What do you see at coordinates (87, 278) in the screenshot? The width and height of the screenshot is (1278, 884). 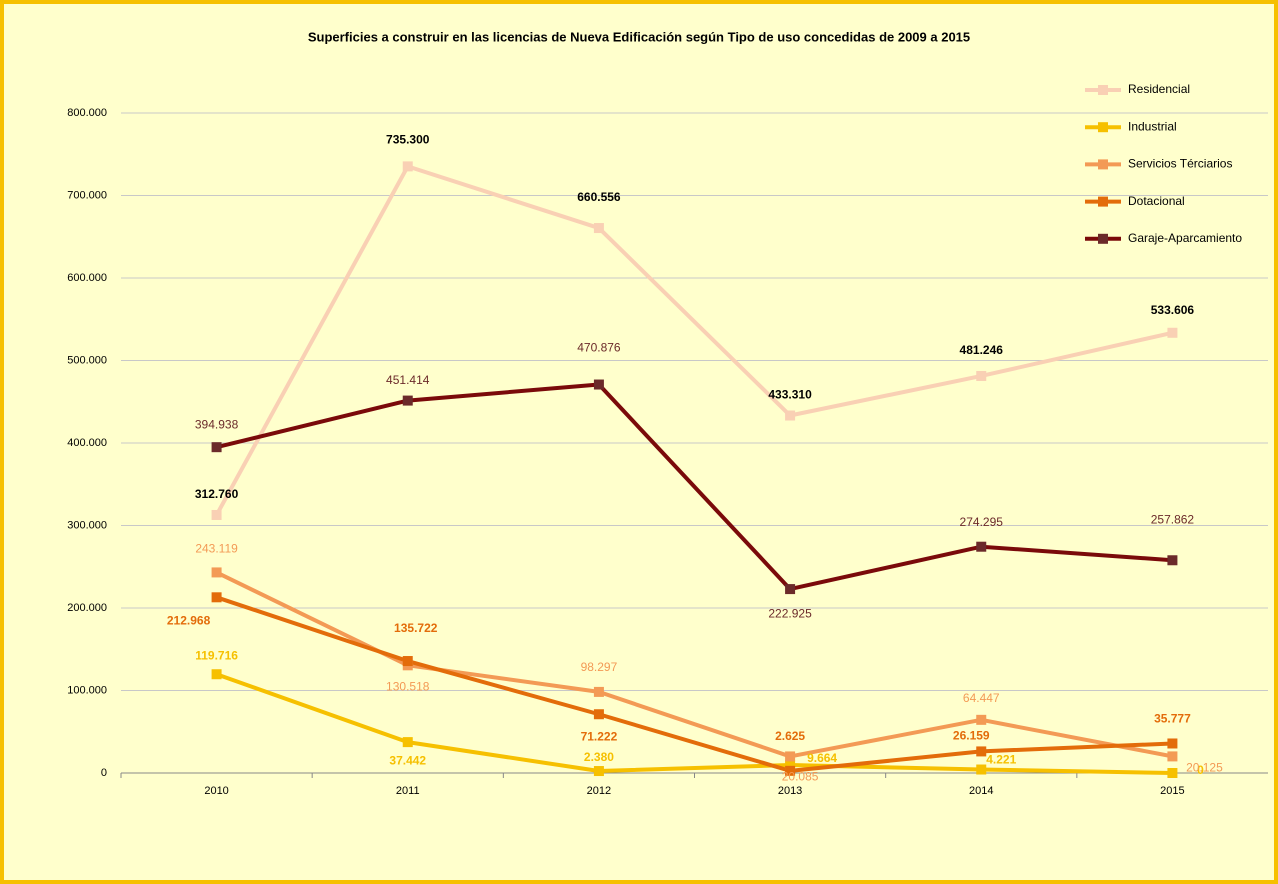 I see `y-tick-label: 600.000` at bounding box center [87, 278].